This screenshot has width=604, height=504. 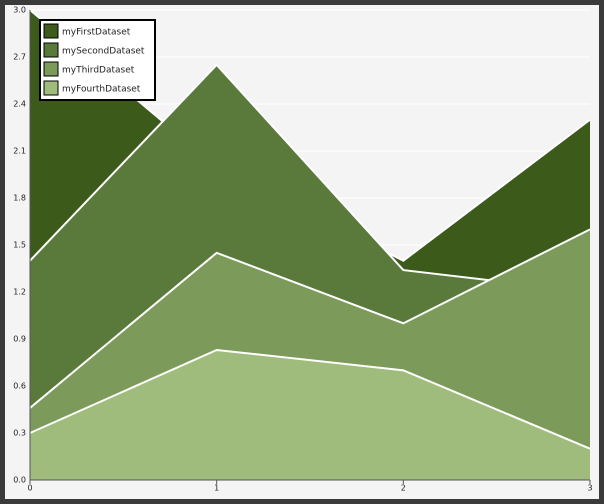 I want to click on x-tick-label: 1, so click(x=216, y=488).